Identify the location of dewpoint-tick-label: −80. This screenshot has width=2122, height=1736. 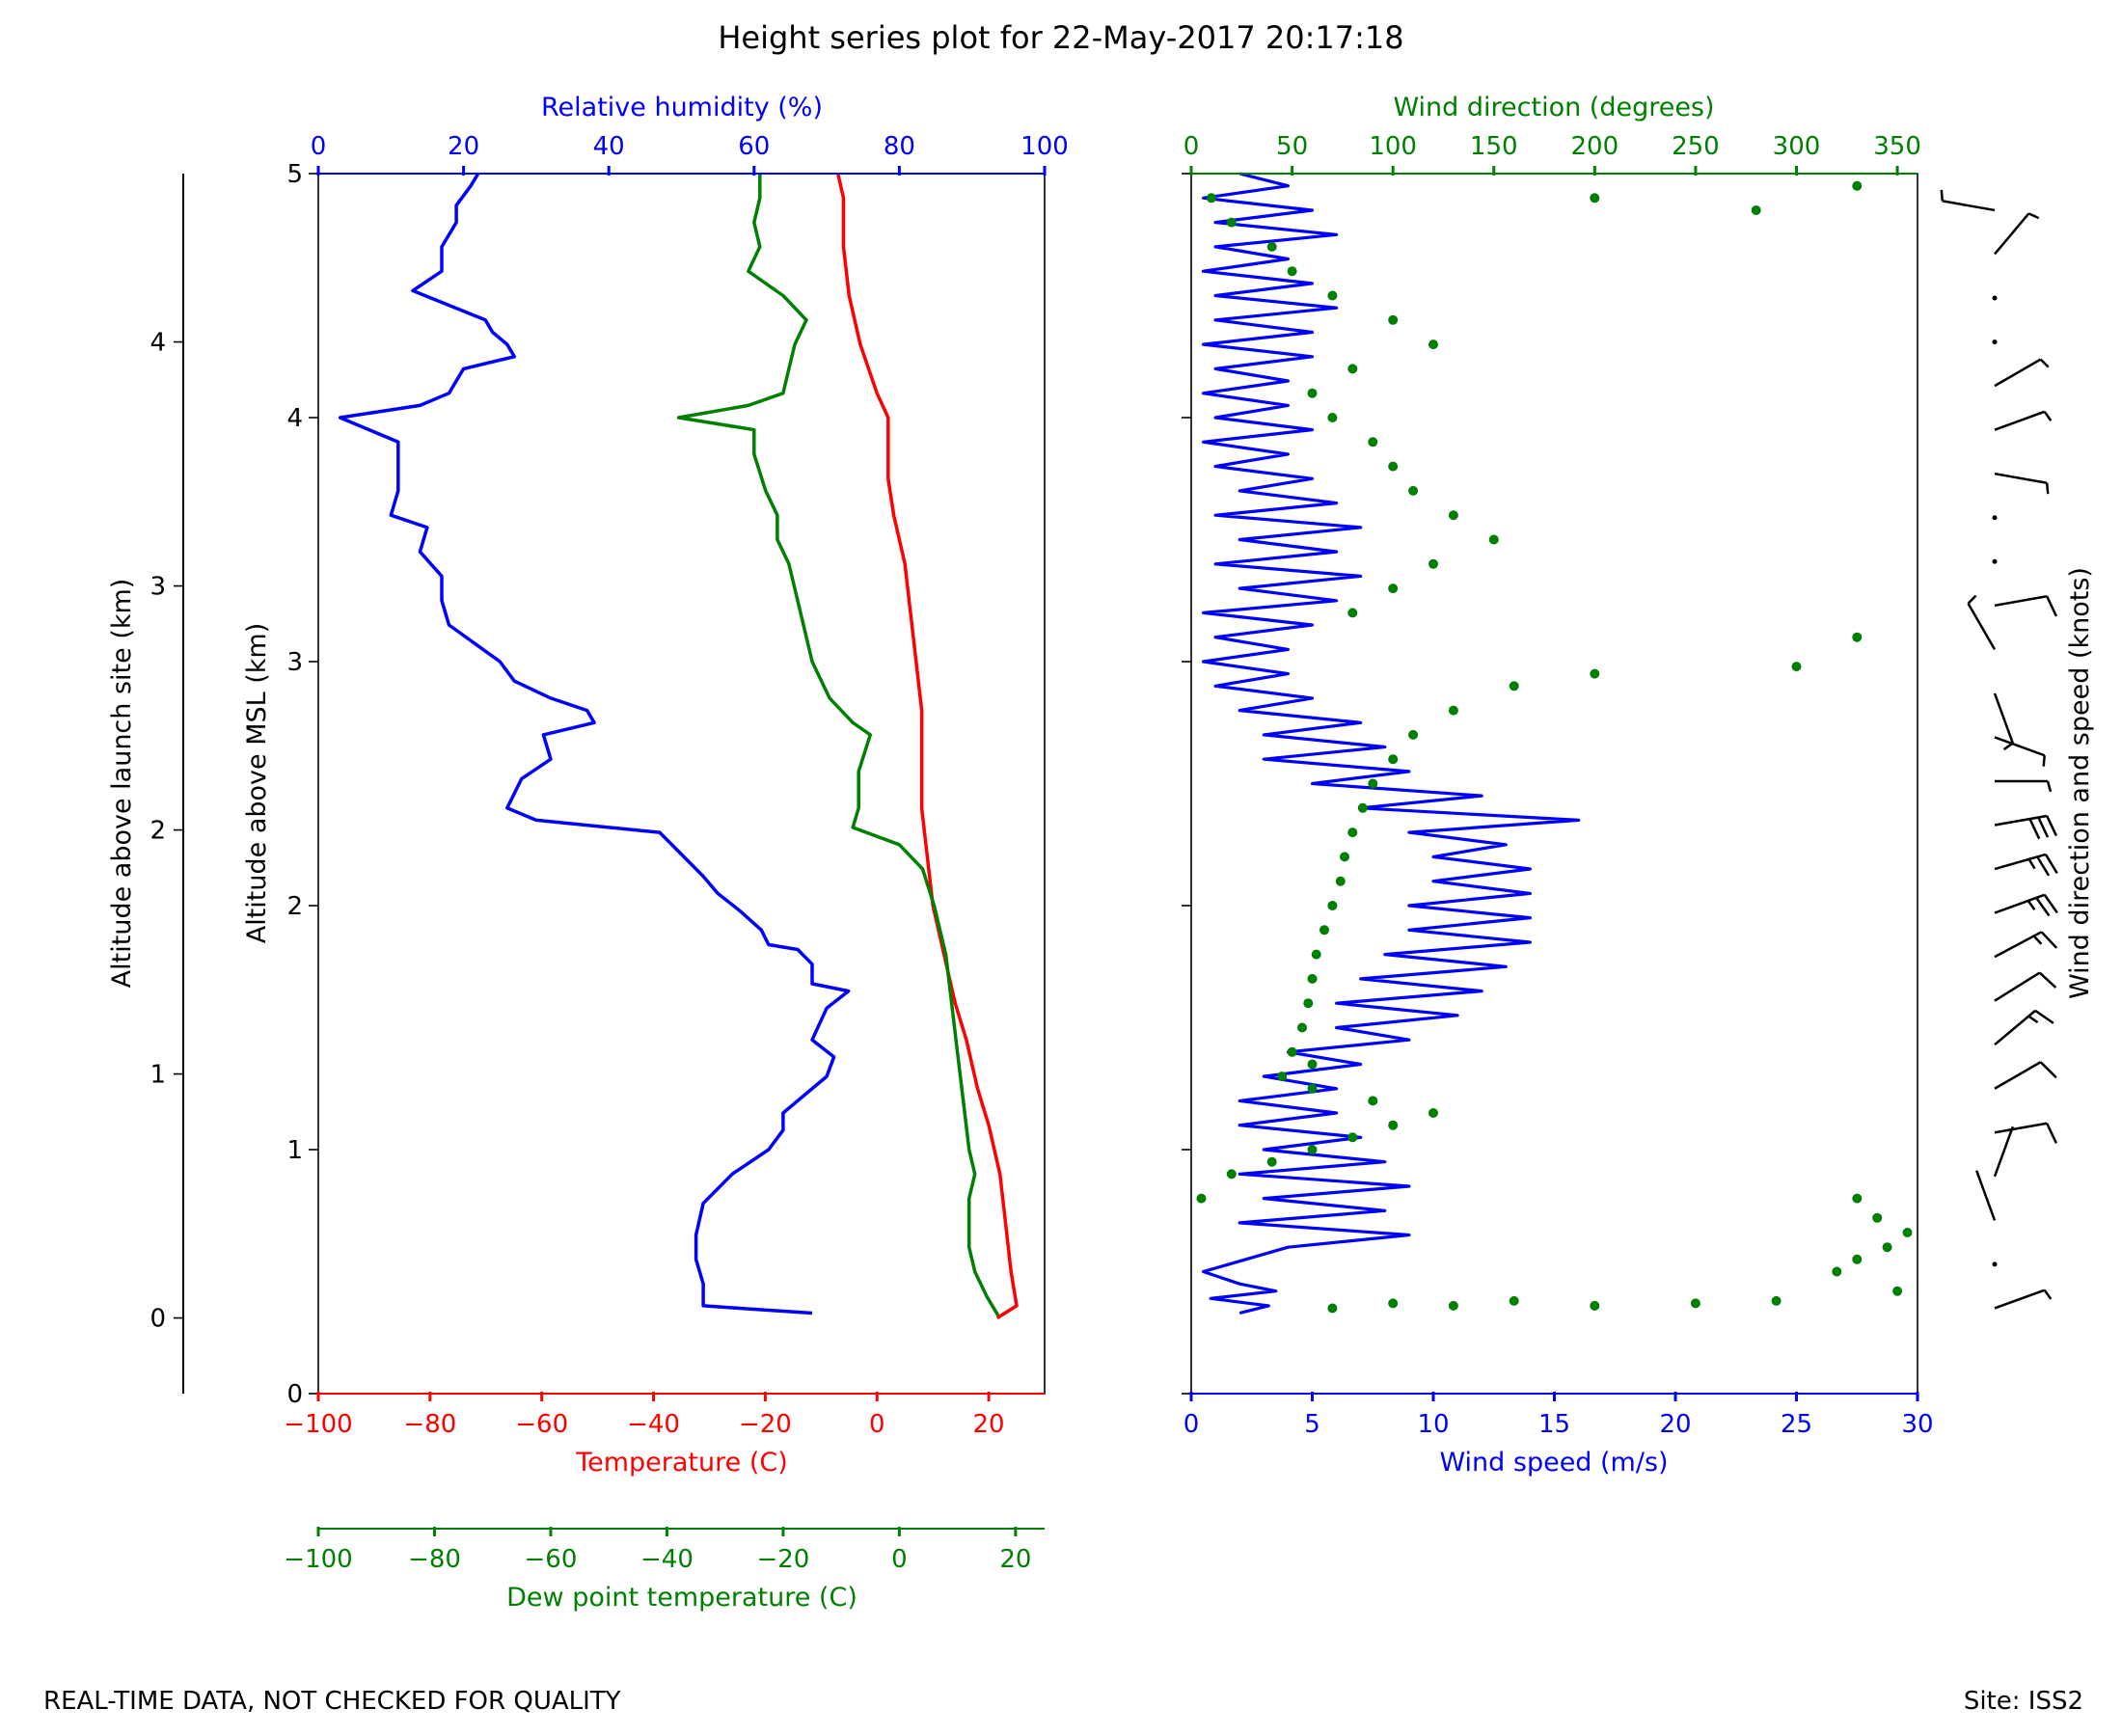
(435, 1559).